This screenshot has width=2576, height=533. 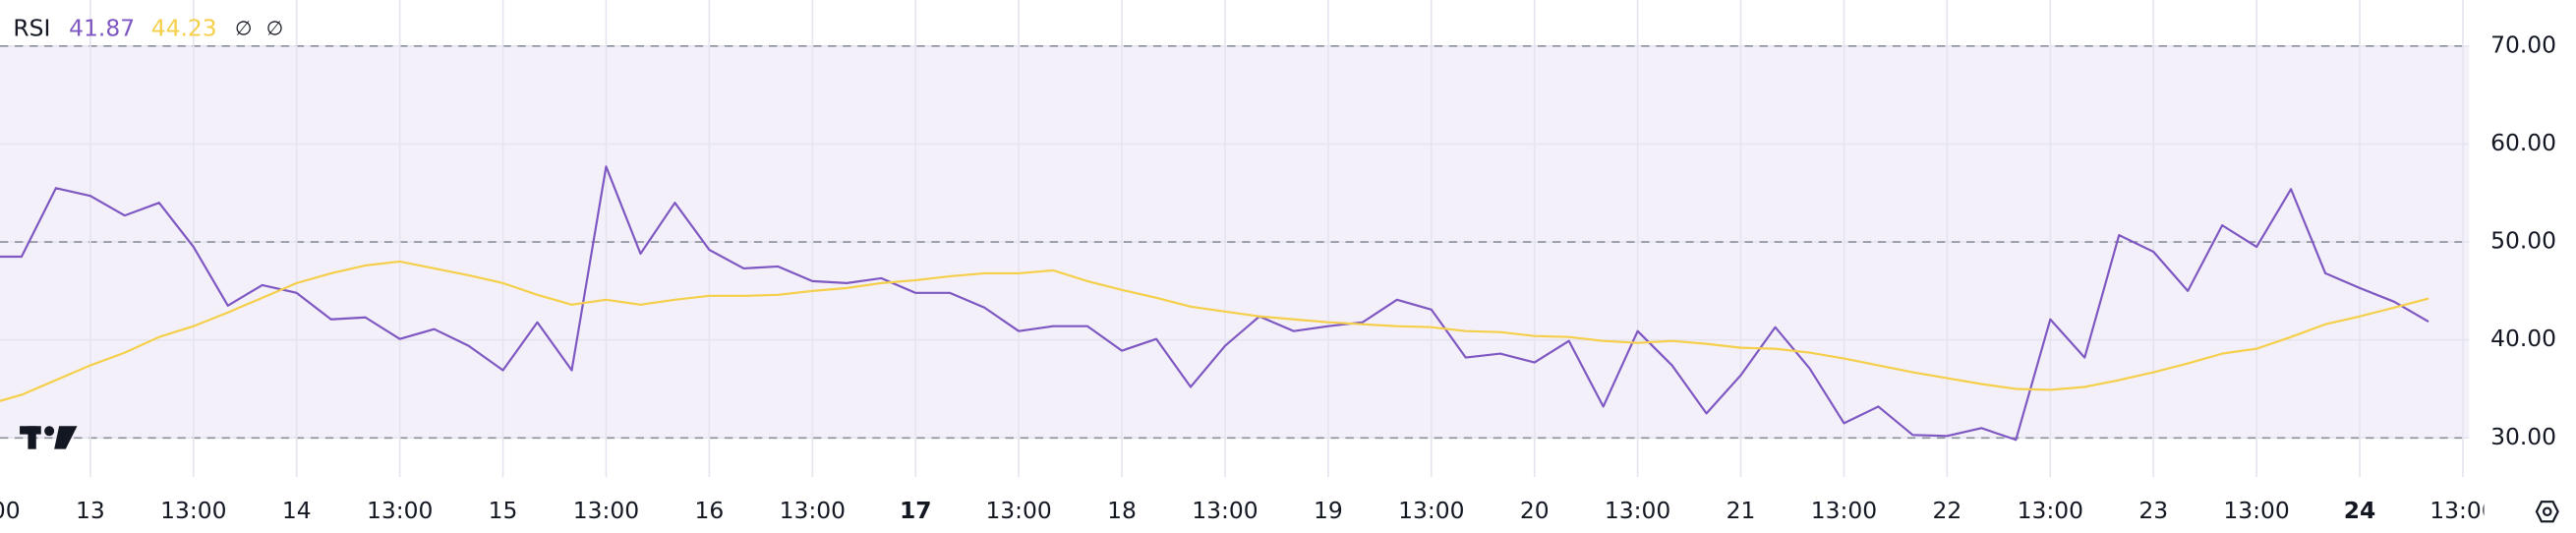 I want to click on indicator-title: RSI, so click(x=31, y=29).